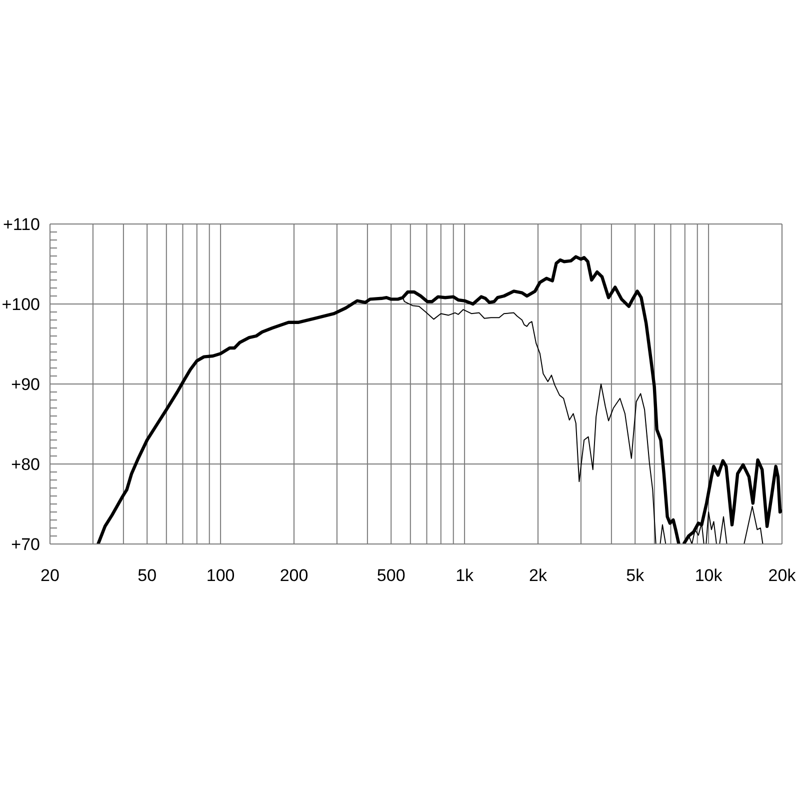 The width and height of the screenshot is (800, 800). What do you see at coordinates (538, 575) in the screenshot?
I see `x-tick-label: 2k` at bounding box center [538, 575].